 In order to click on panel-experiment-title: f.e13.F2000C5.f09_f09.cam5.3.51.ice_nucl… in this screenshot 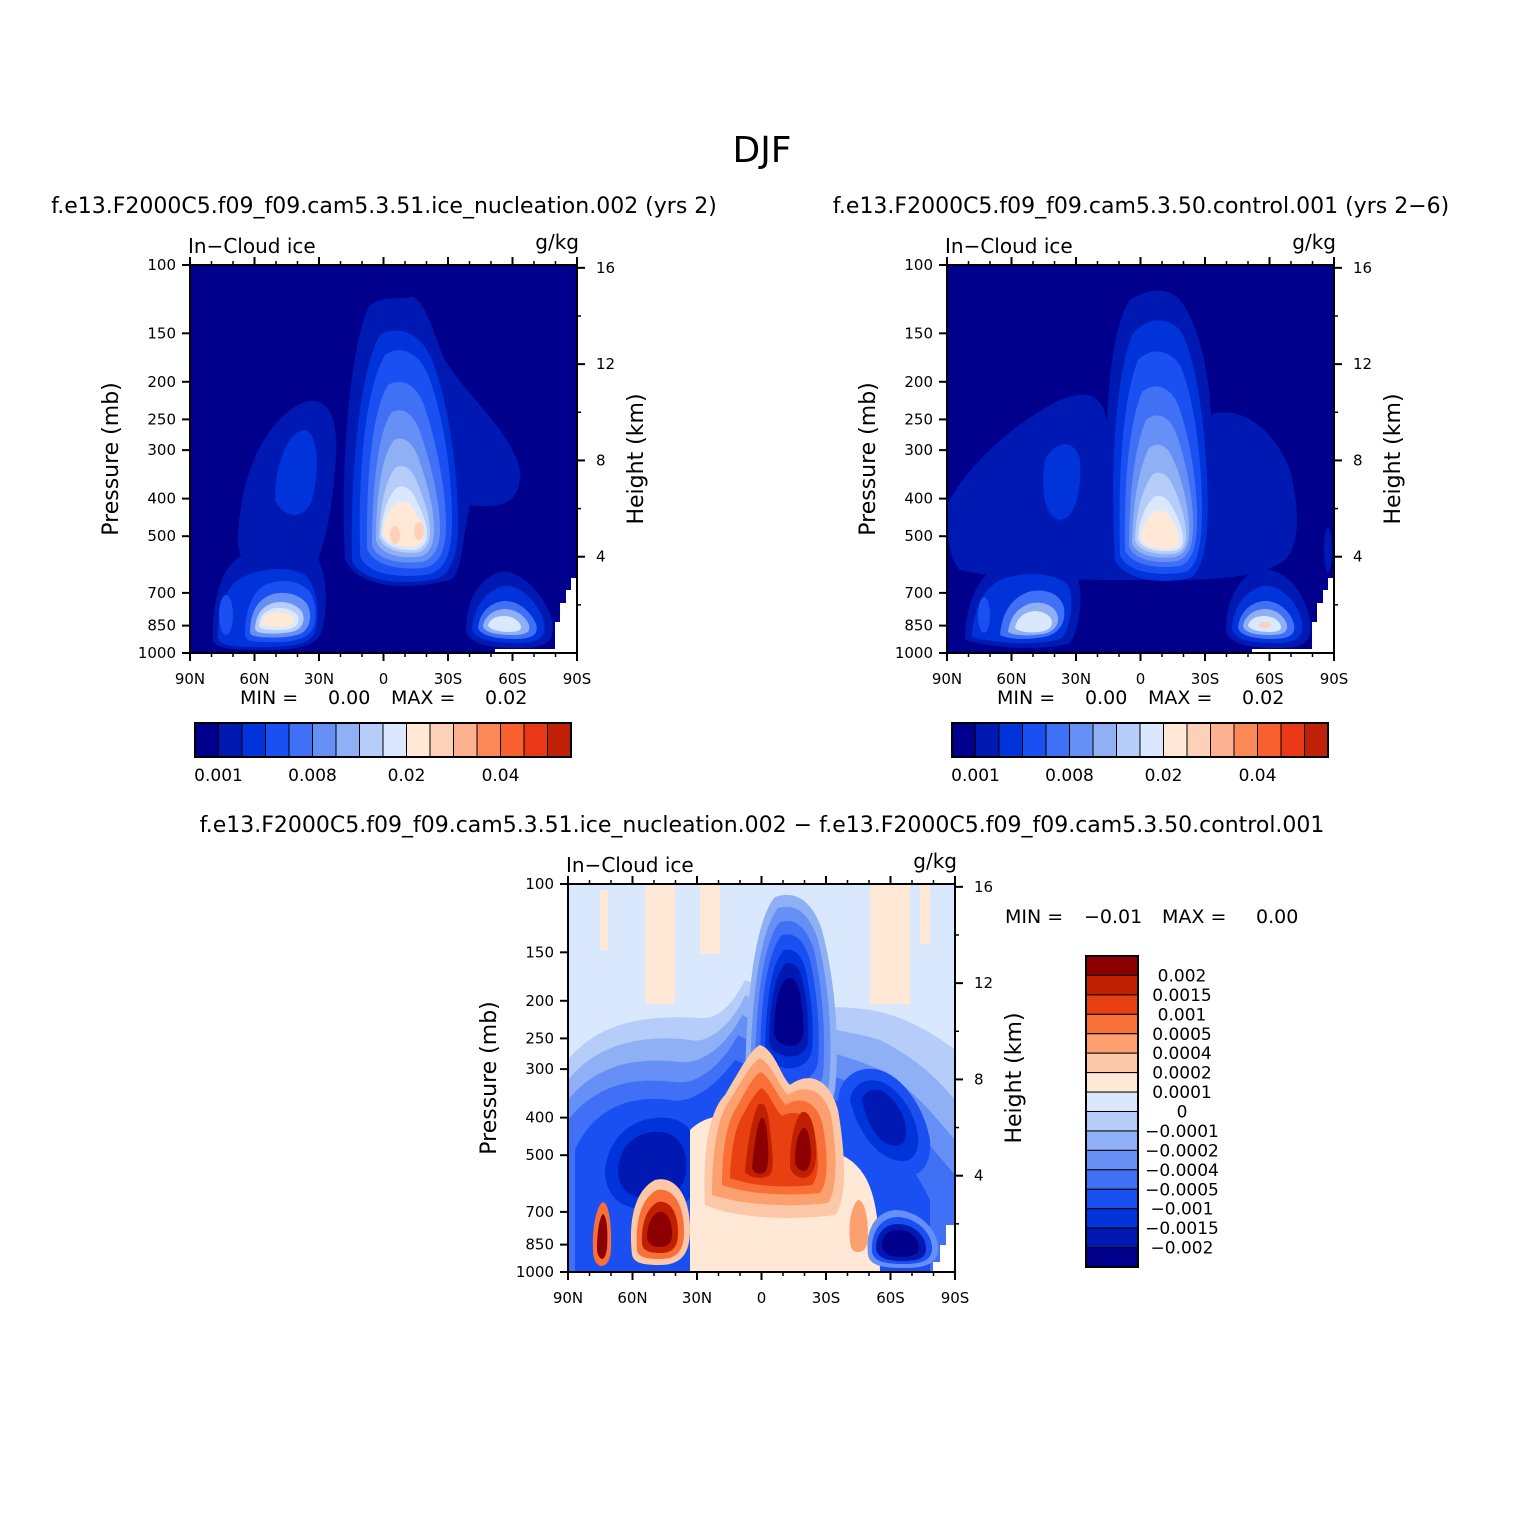, I will do `click(384, 206)`.